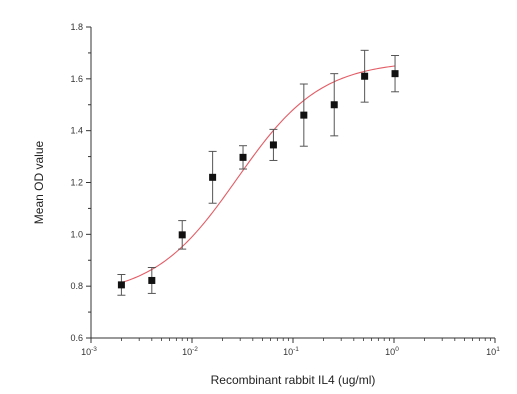 This screenshot has height=394, width=517. I want to click on y-tick-label: 1.6, so click(76, 79).